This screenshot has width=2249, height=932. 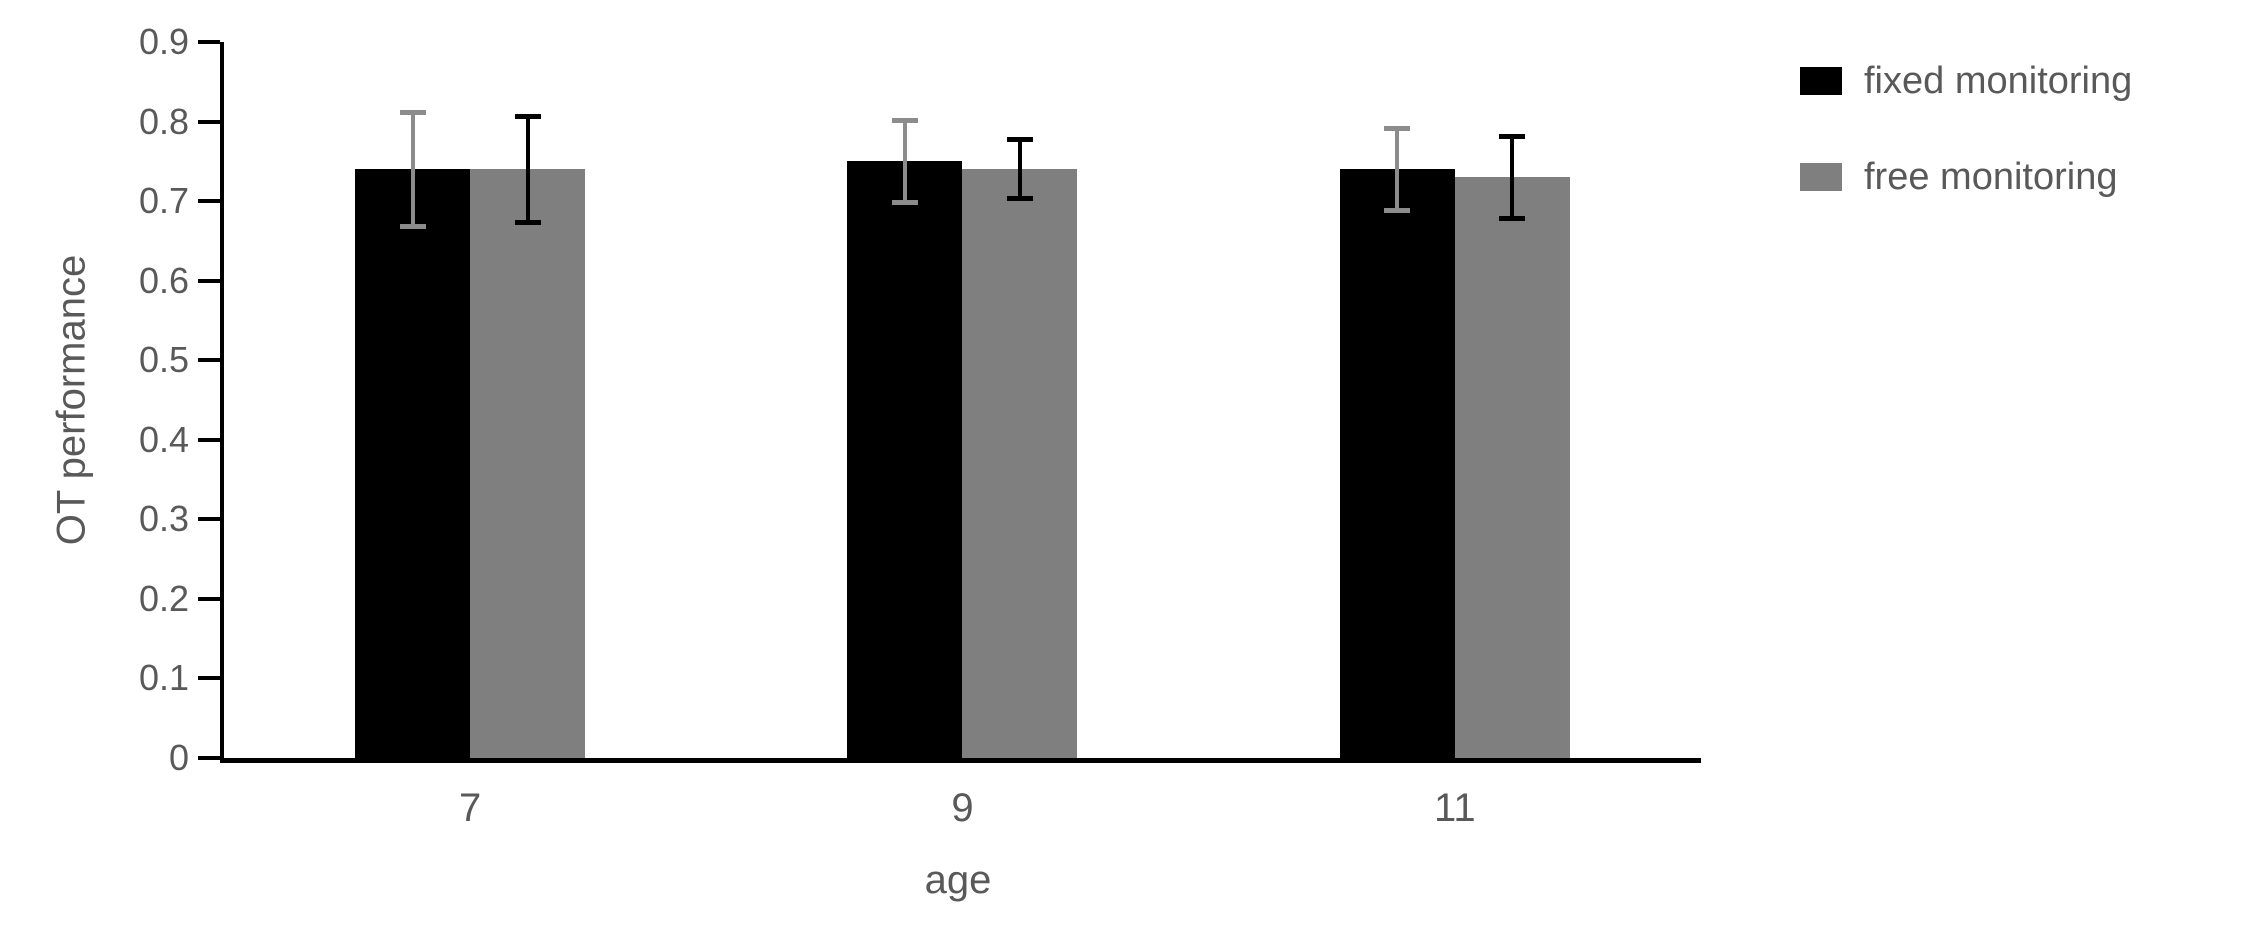 I want to click on legend-swatch-free-monitoring, so click(x=1821, y=177).